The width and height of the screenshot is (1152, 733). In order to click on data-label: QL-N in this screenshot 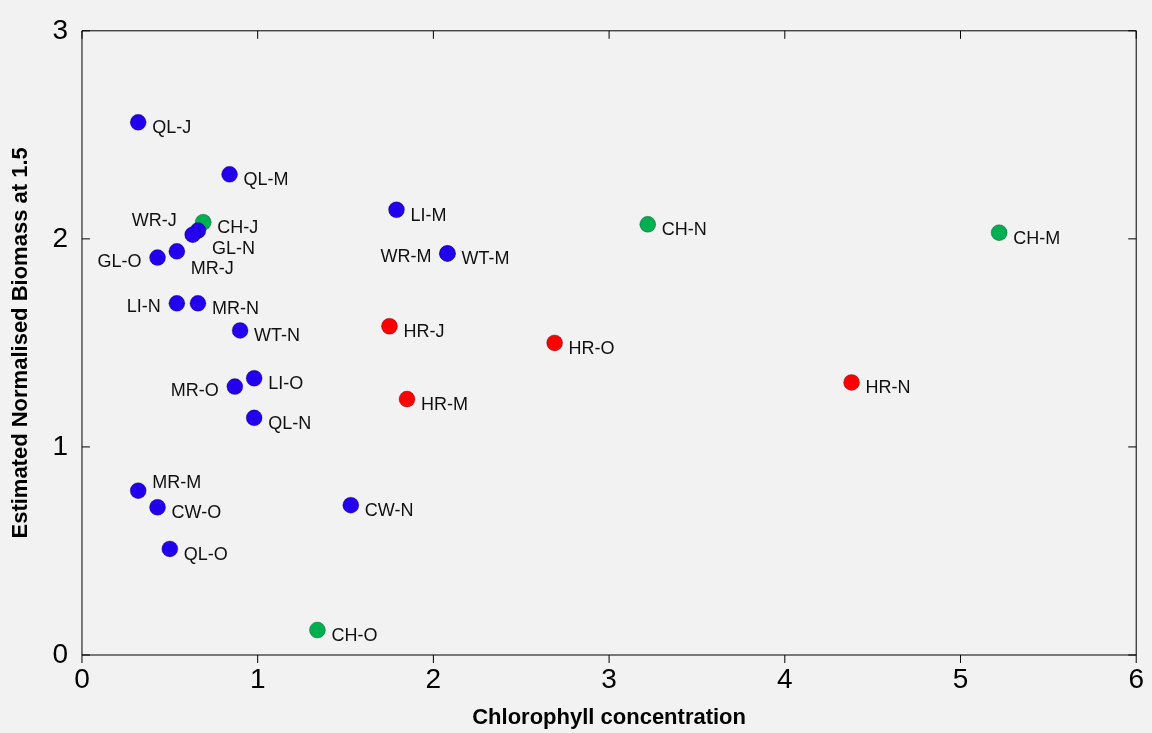, I will do `click(290, 422)`.